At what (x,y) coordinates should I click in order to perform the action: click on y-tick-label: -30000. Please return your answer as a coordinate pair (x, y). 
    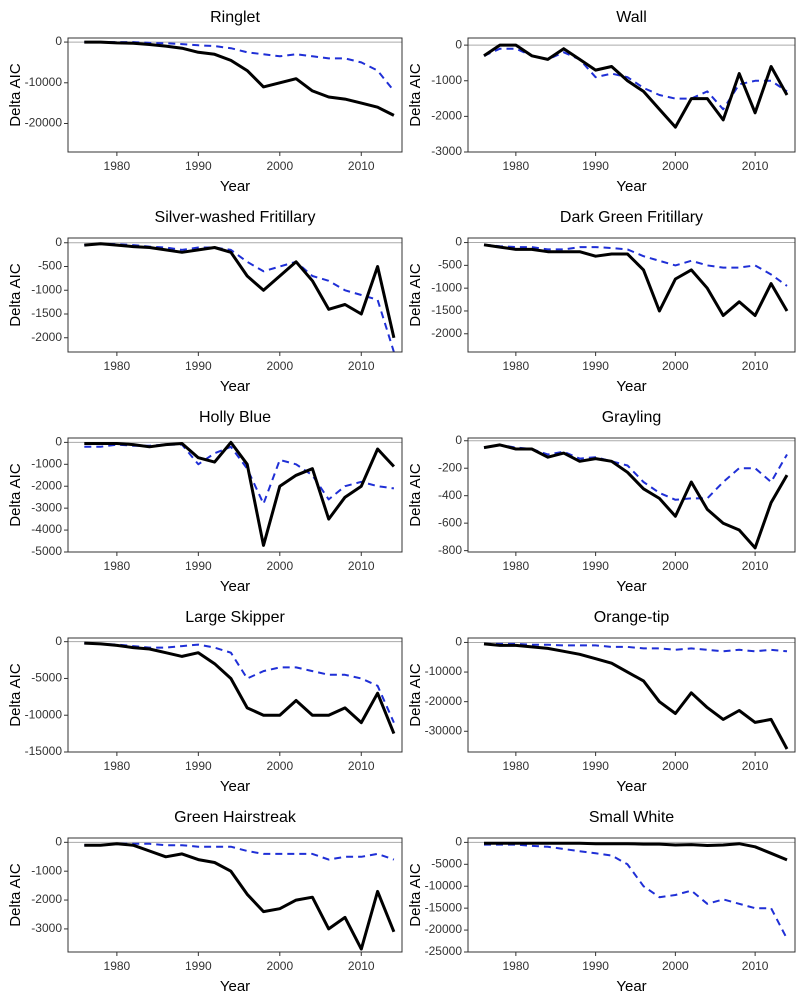
    Looking at the image, I should click on (444, 730).